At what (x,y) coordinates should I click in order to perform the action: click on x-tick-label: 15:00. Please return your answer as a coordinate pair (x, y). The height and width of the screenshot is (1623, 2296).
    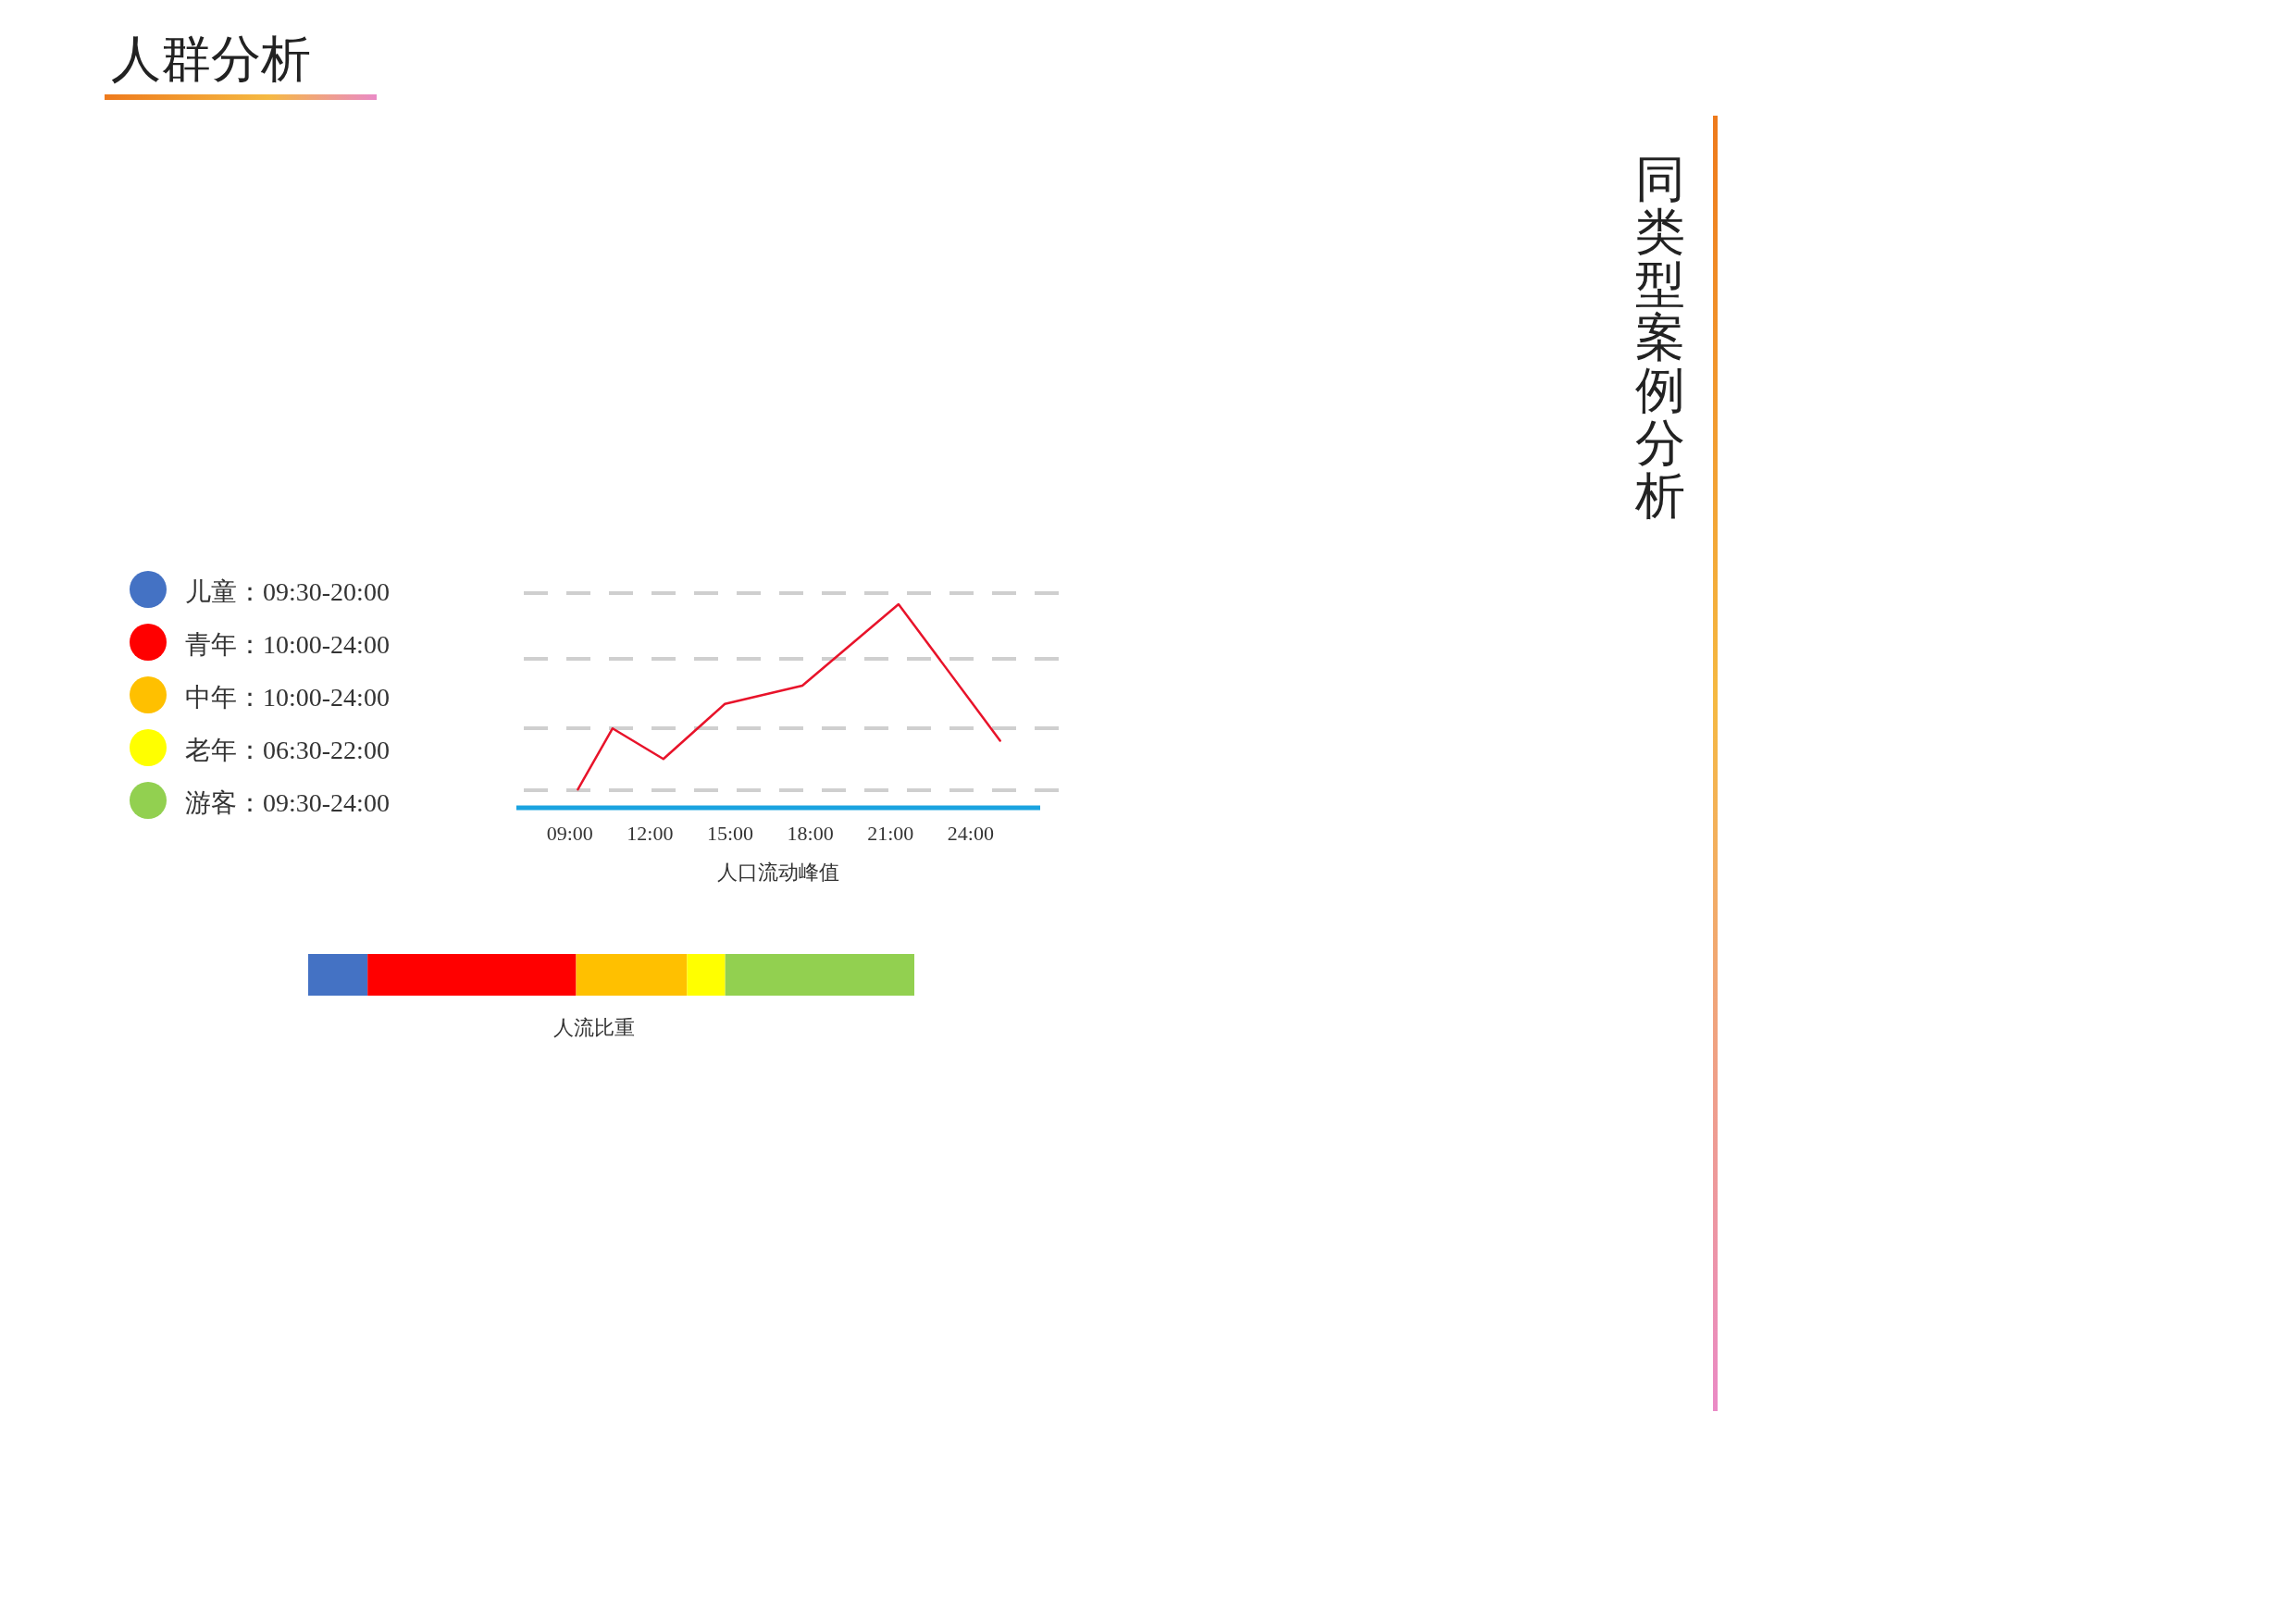
    Looking at the image, I should click on (730, 833).